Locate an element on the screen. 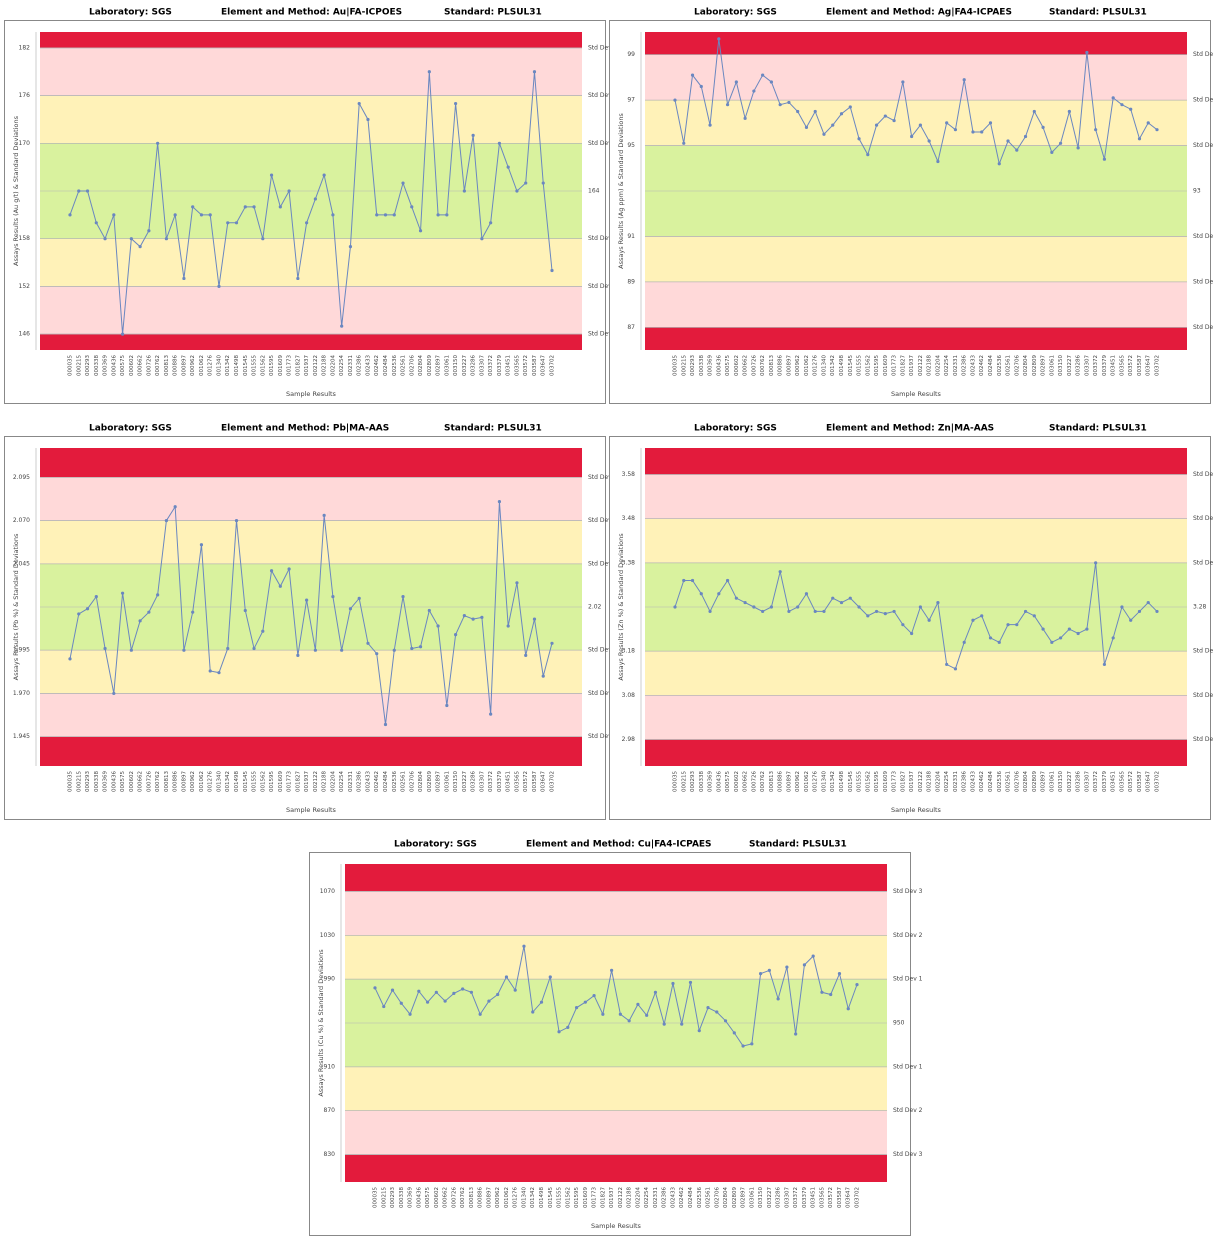  x-tick-label: 002433 is located at coordinates (973, 365).